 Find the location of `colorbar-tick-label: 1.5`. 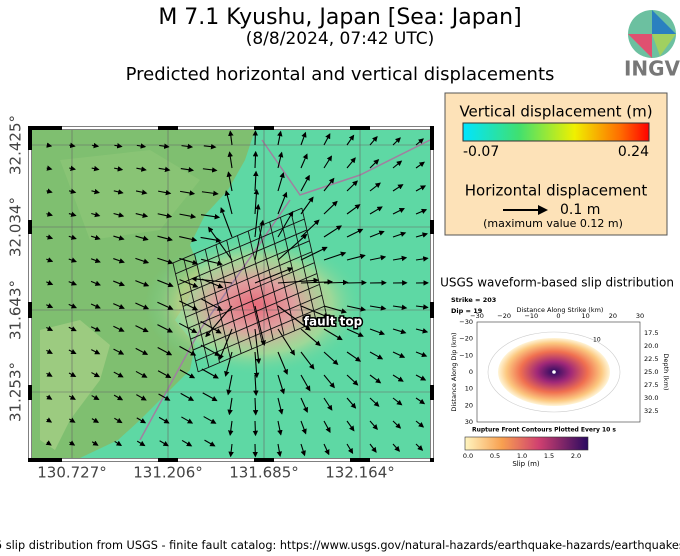

colorbar-tick-label: 1.5 is located at coordinates (549, 456).